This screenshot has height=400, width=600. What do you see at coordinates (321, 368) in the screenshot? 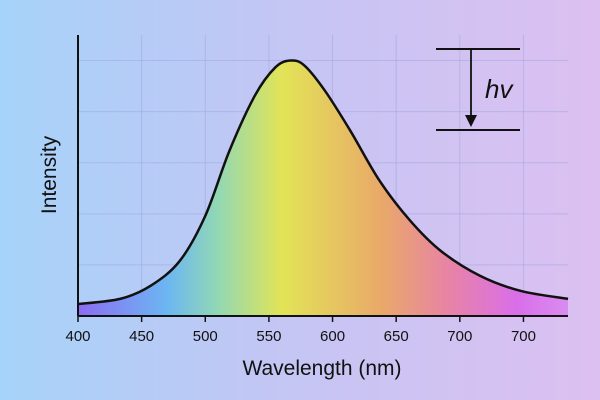
I see `x-axis-title: Wavelength (nm)` at bounding box center [321, 368].